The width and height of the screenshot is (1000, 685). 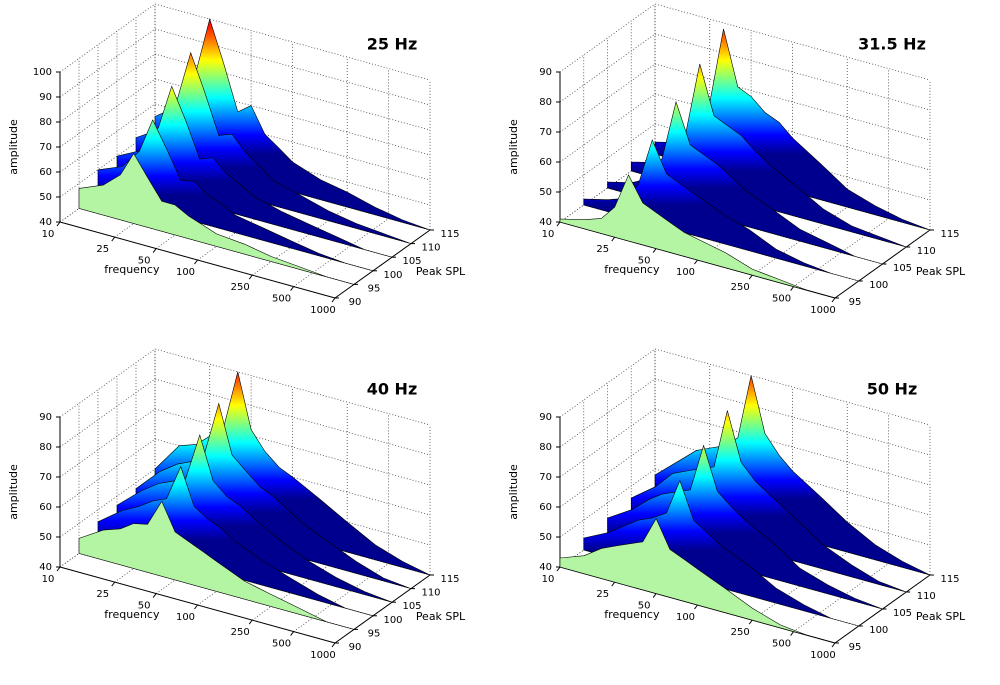 What do you see at coordinates (392, 44) in the screenshot?
I see `chart-title: 25 Hz` at bounding box center [392, 44].